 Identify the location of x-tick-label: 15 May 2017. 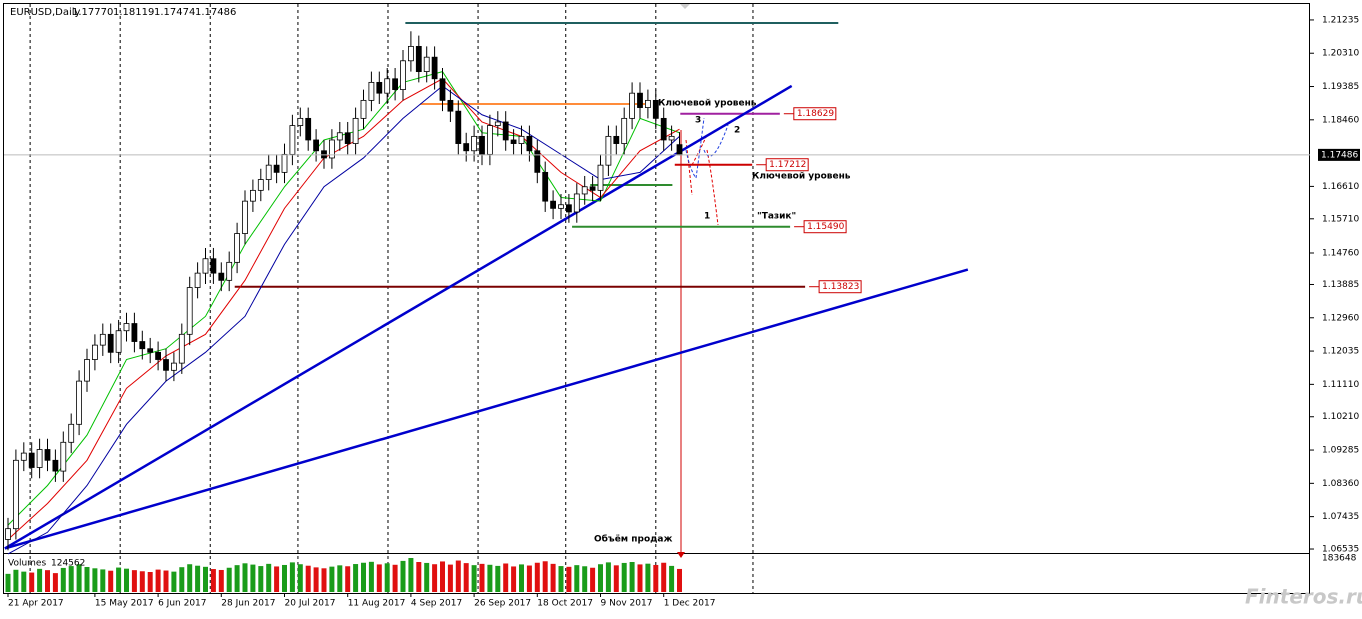
(124, 604).